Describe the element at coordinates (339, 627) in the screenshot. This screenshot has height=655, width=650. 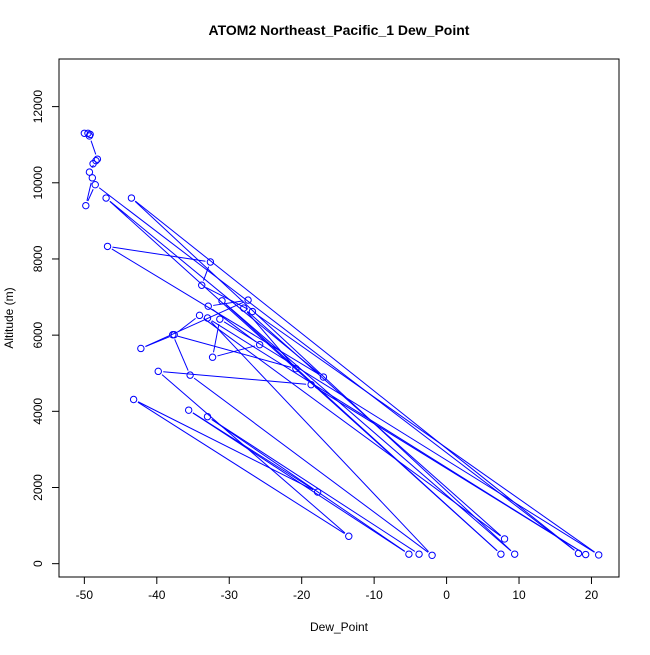
I see `x-axis-label: Dew_Point` at that location.